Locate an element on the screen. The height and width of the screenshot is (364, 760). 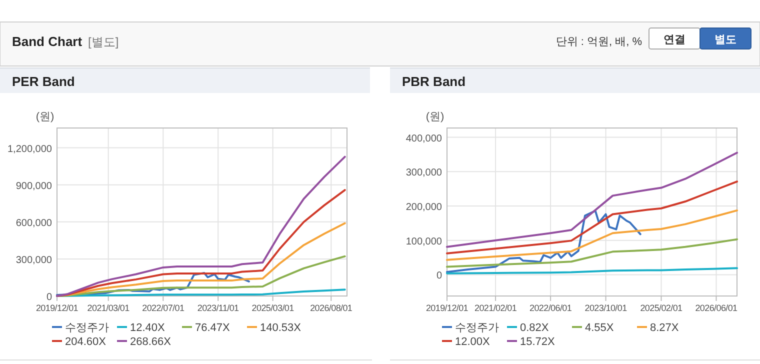
legend-label: 12.40X is located at coordinates (148, 328).